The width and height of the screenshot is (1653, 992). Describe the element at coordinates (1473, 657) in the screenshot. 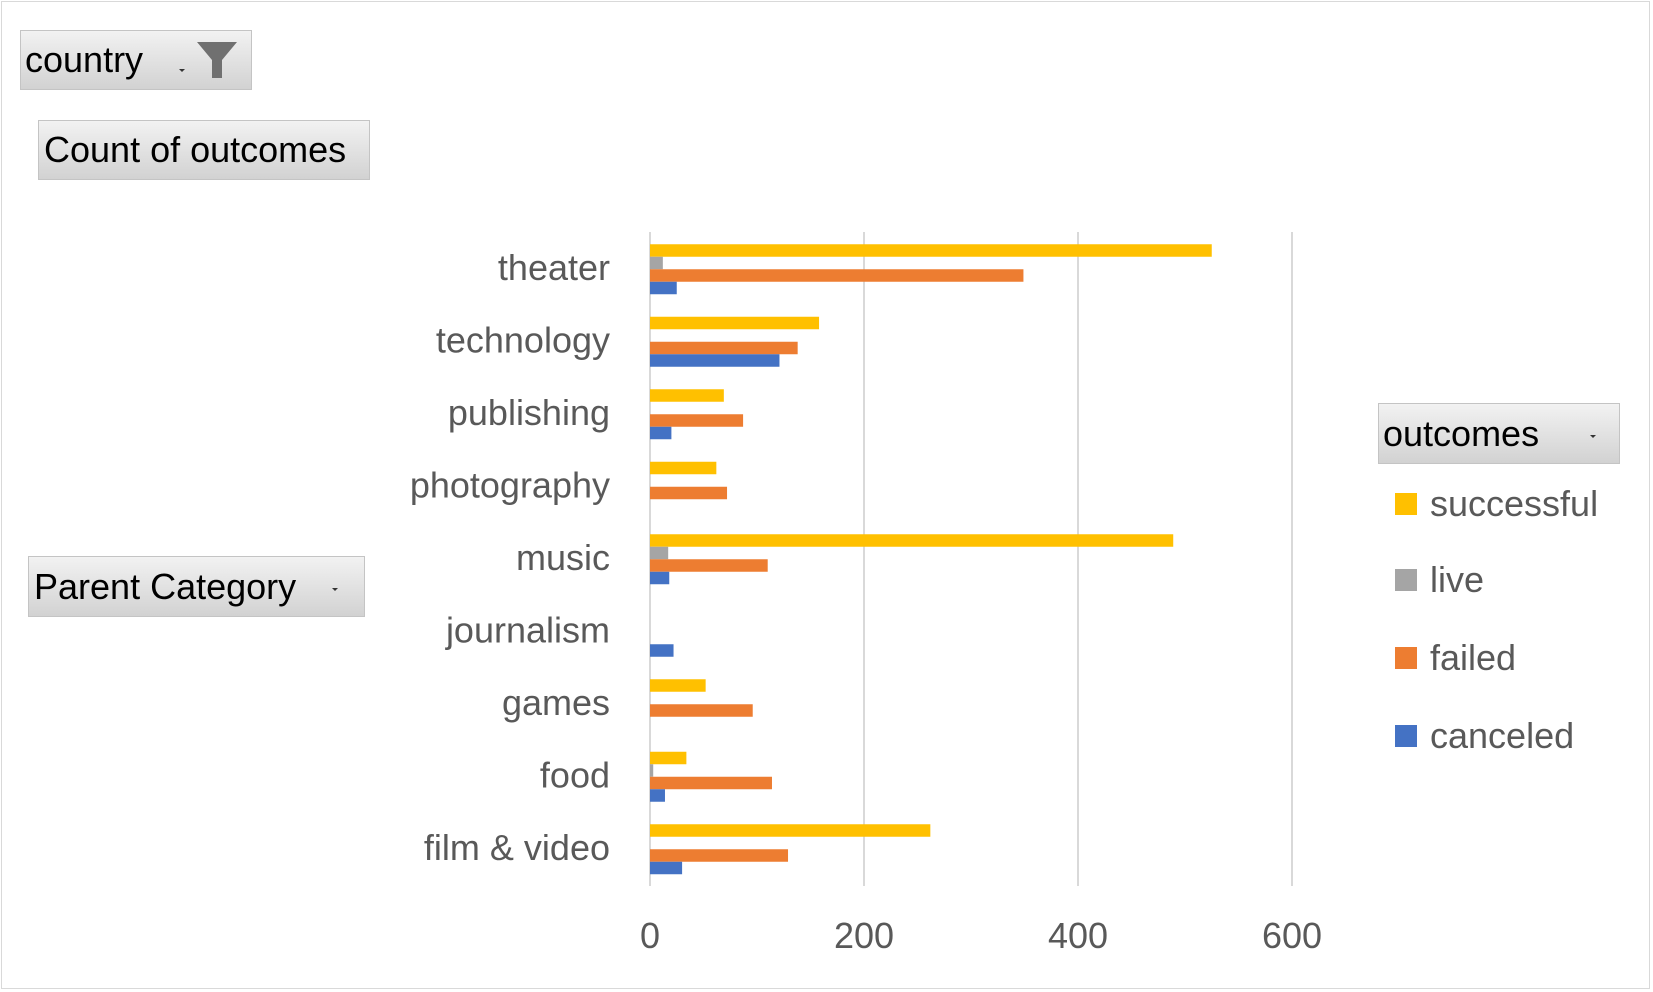

I see `legend-label: failed` at that location.